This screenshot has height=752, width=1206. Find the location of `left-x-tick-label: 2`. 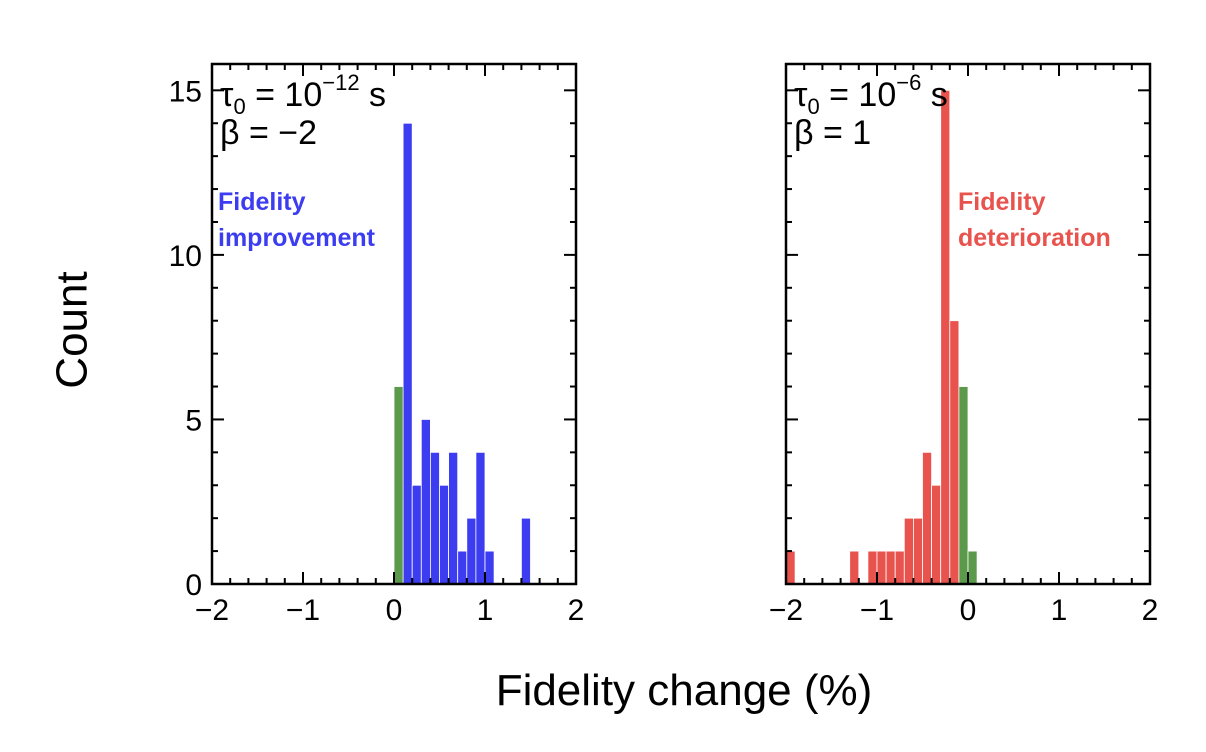

left-x-tick-label: 2 is located at coordinates (576, 610).